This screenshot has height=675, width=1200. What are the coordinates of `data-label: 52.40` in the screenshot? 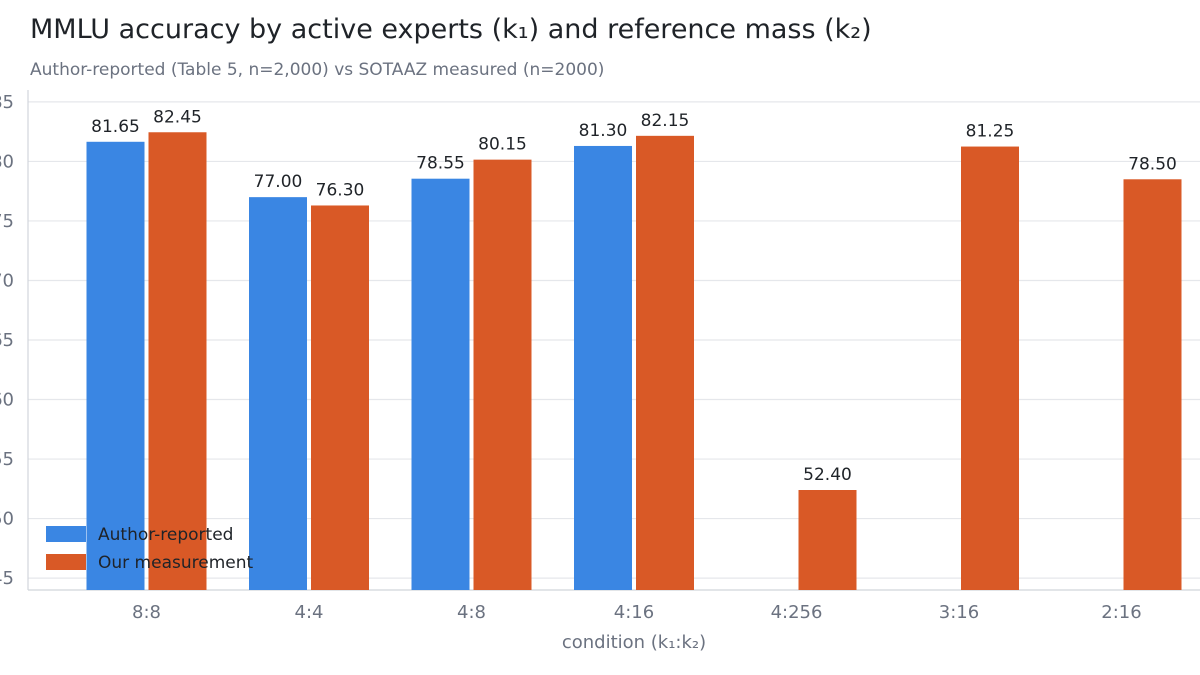 It's located at (827, 475).